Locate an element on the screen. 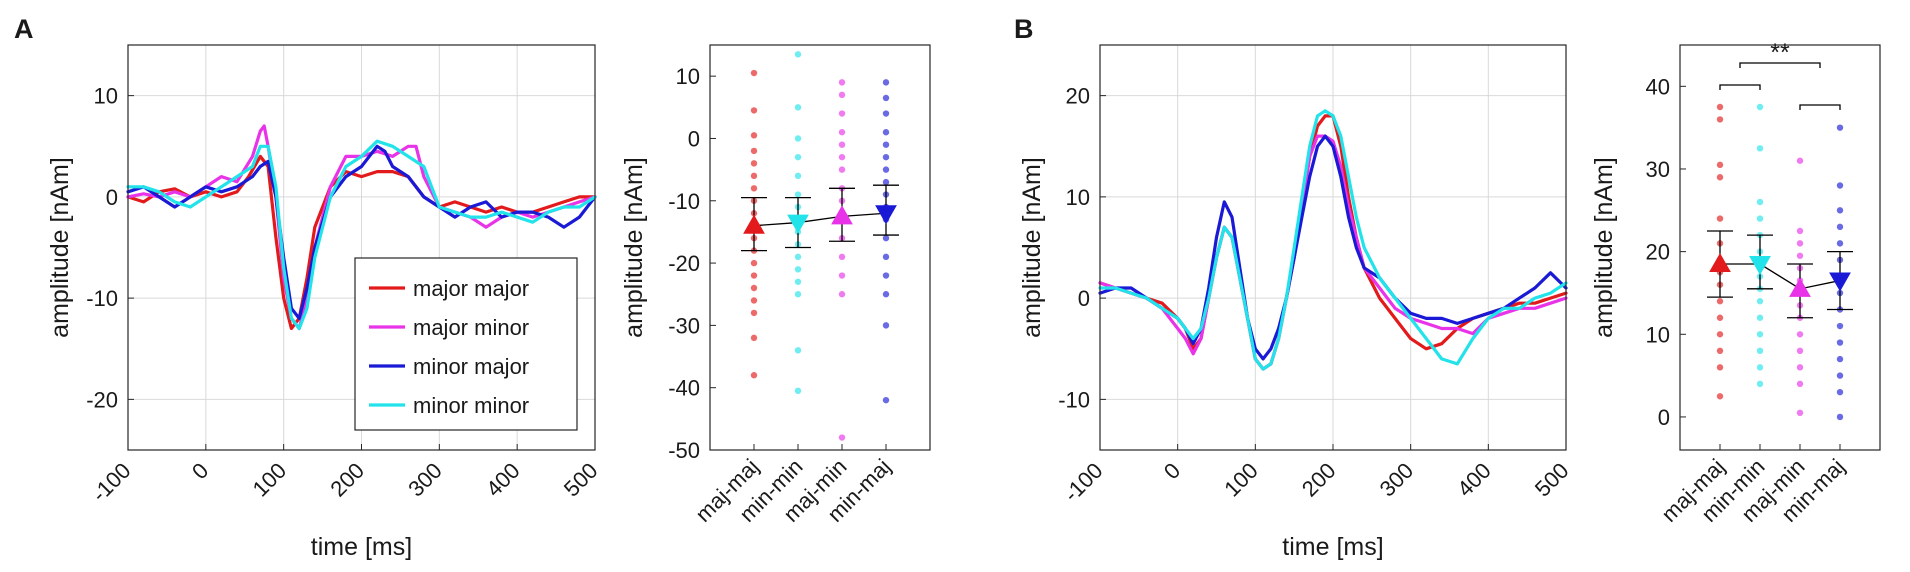 The image size is (1910, 572). mean-marker-maj-maj is located at coordinates (1720, 263).